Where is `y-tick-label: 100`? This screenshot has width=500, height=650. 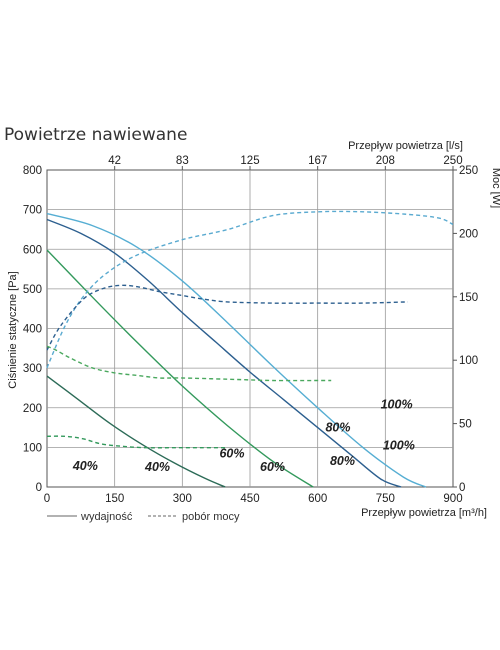 y-tick-label: 100 is located at coordinates (32, 448).